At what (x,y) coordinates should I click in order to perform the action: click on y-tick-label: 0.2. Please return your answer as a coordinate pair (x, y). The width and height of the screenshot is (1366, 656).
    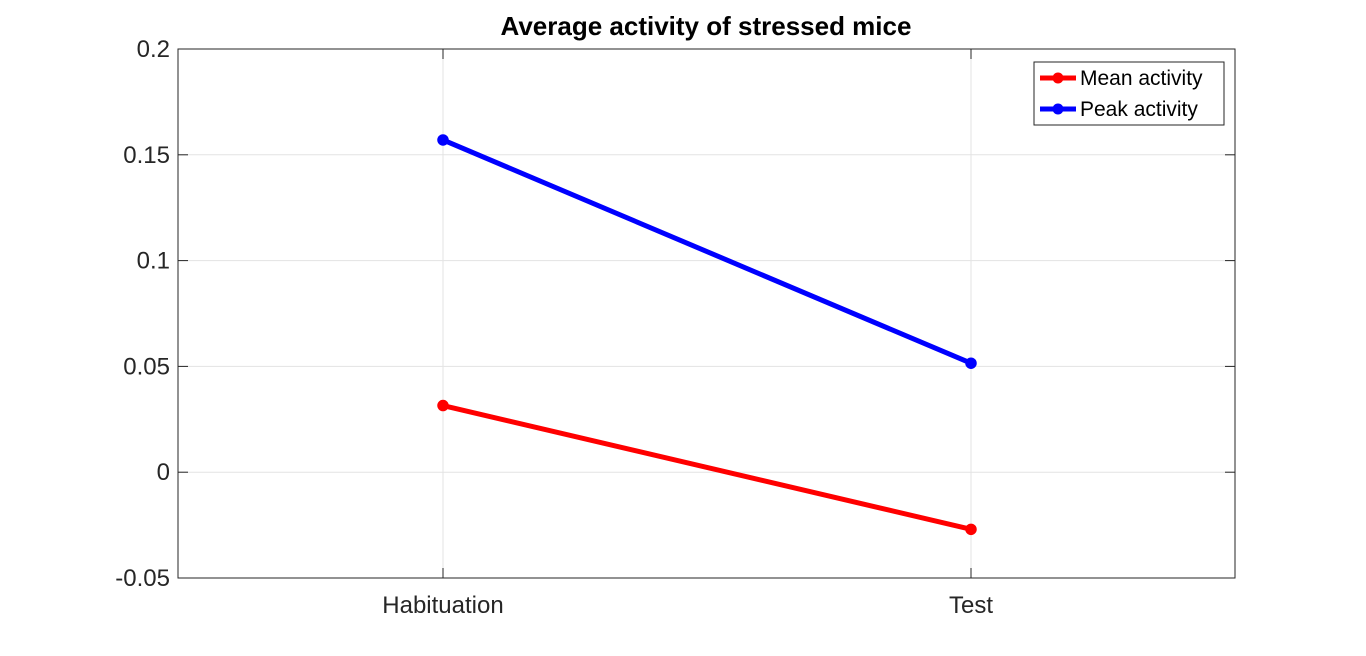
    Looking at the image, I should click on (153, 49).